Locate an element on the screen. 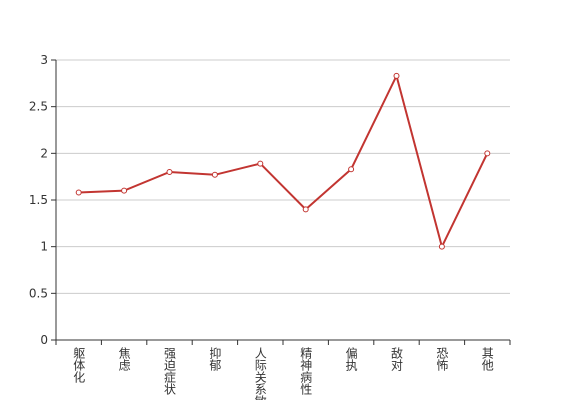 This screenshot has height=400, width=567. x-tick-label: 恐怖 is located at coordinates (442, 359).